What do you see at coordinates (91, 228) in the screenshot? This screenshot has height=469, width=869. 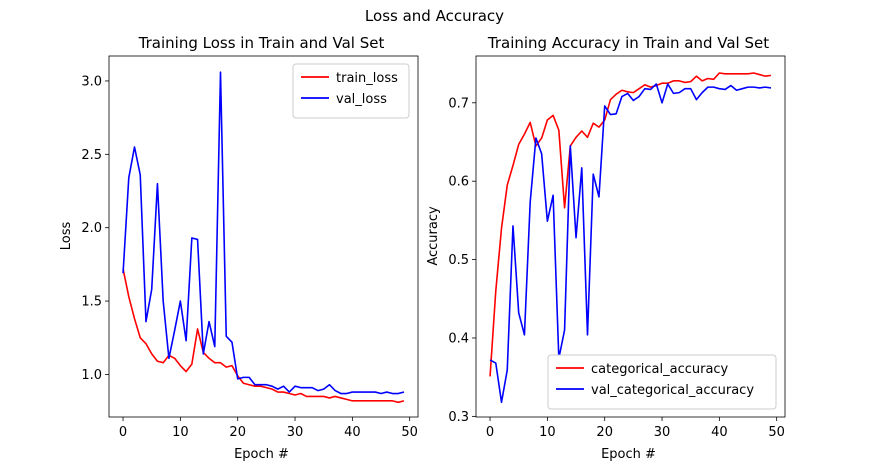 I see `loss-ytick-label: 2.0` at bounding box center [91, 228].